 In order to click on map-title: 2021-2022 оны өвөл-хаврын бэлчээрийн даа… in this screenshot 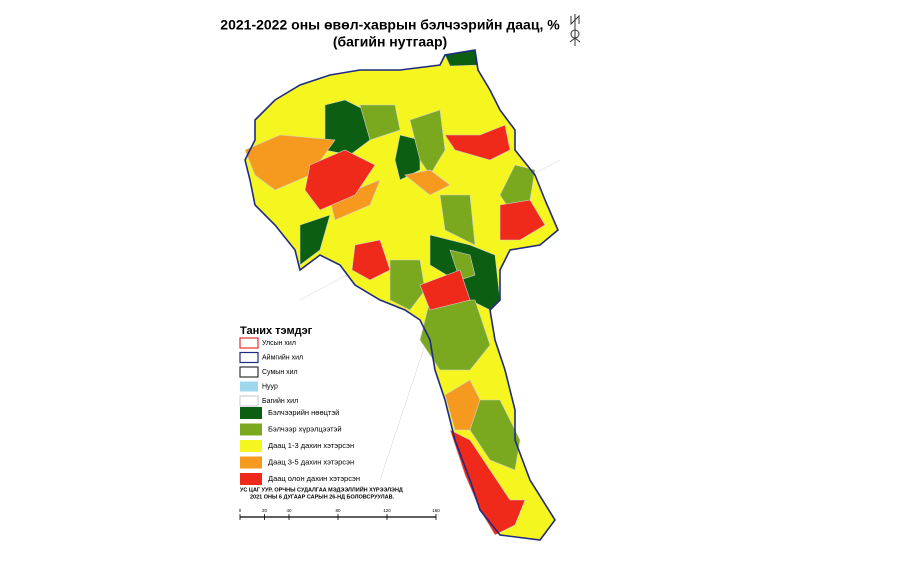, I will do `click(390, 25)`.